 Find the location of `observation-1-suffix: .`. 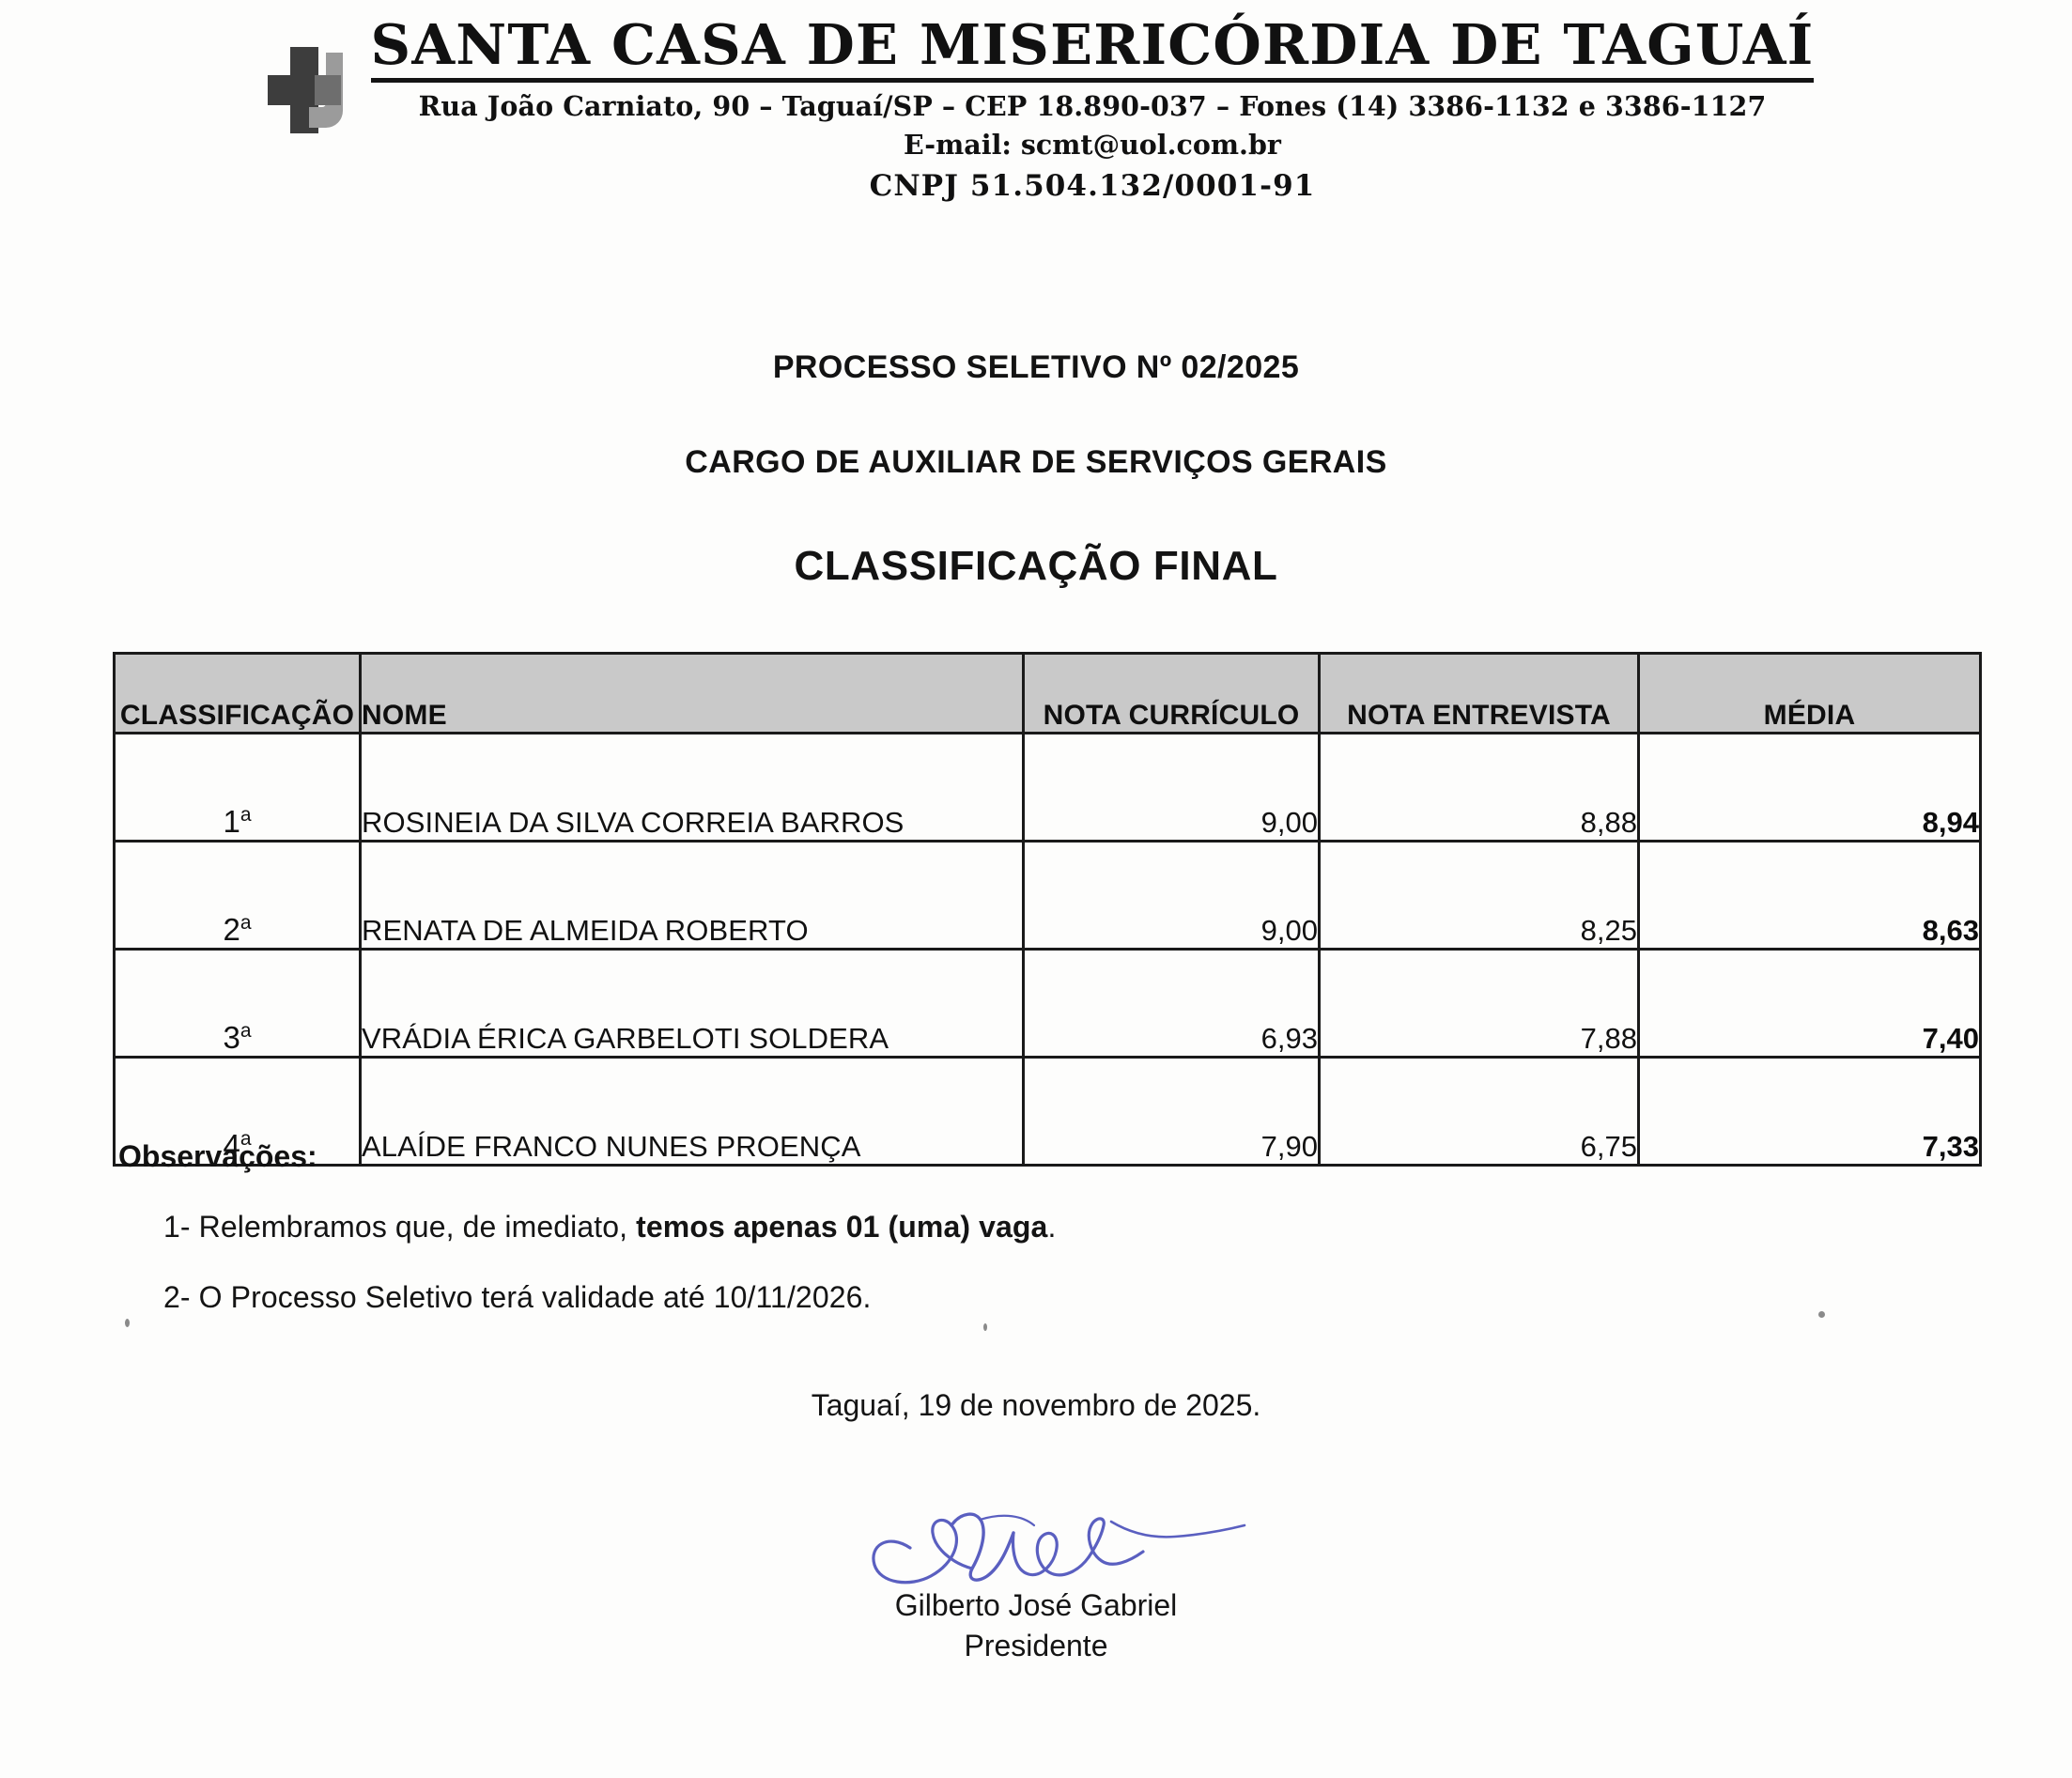

observation-1-suffix: . is located at coordinates (1052, 1227).